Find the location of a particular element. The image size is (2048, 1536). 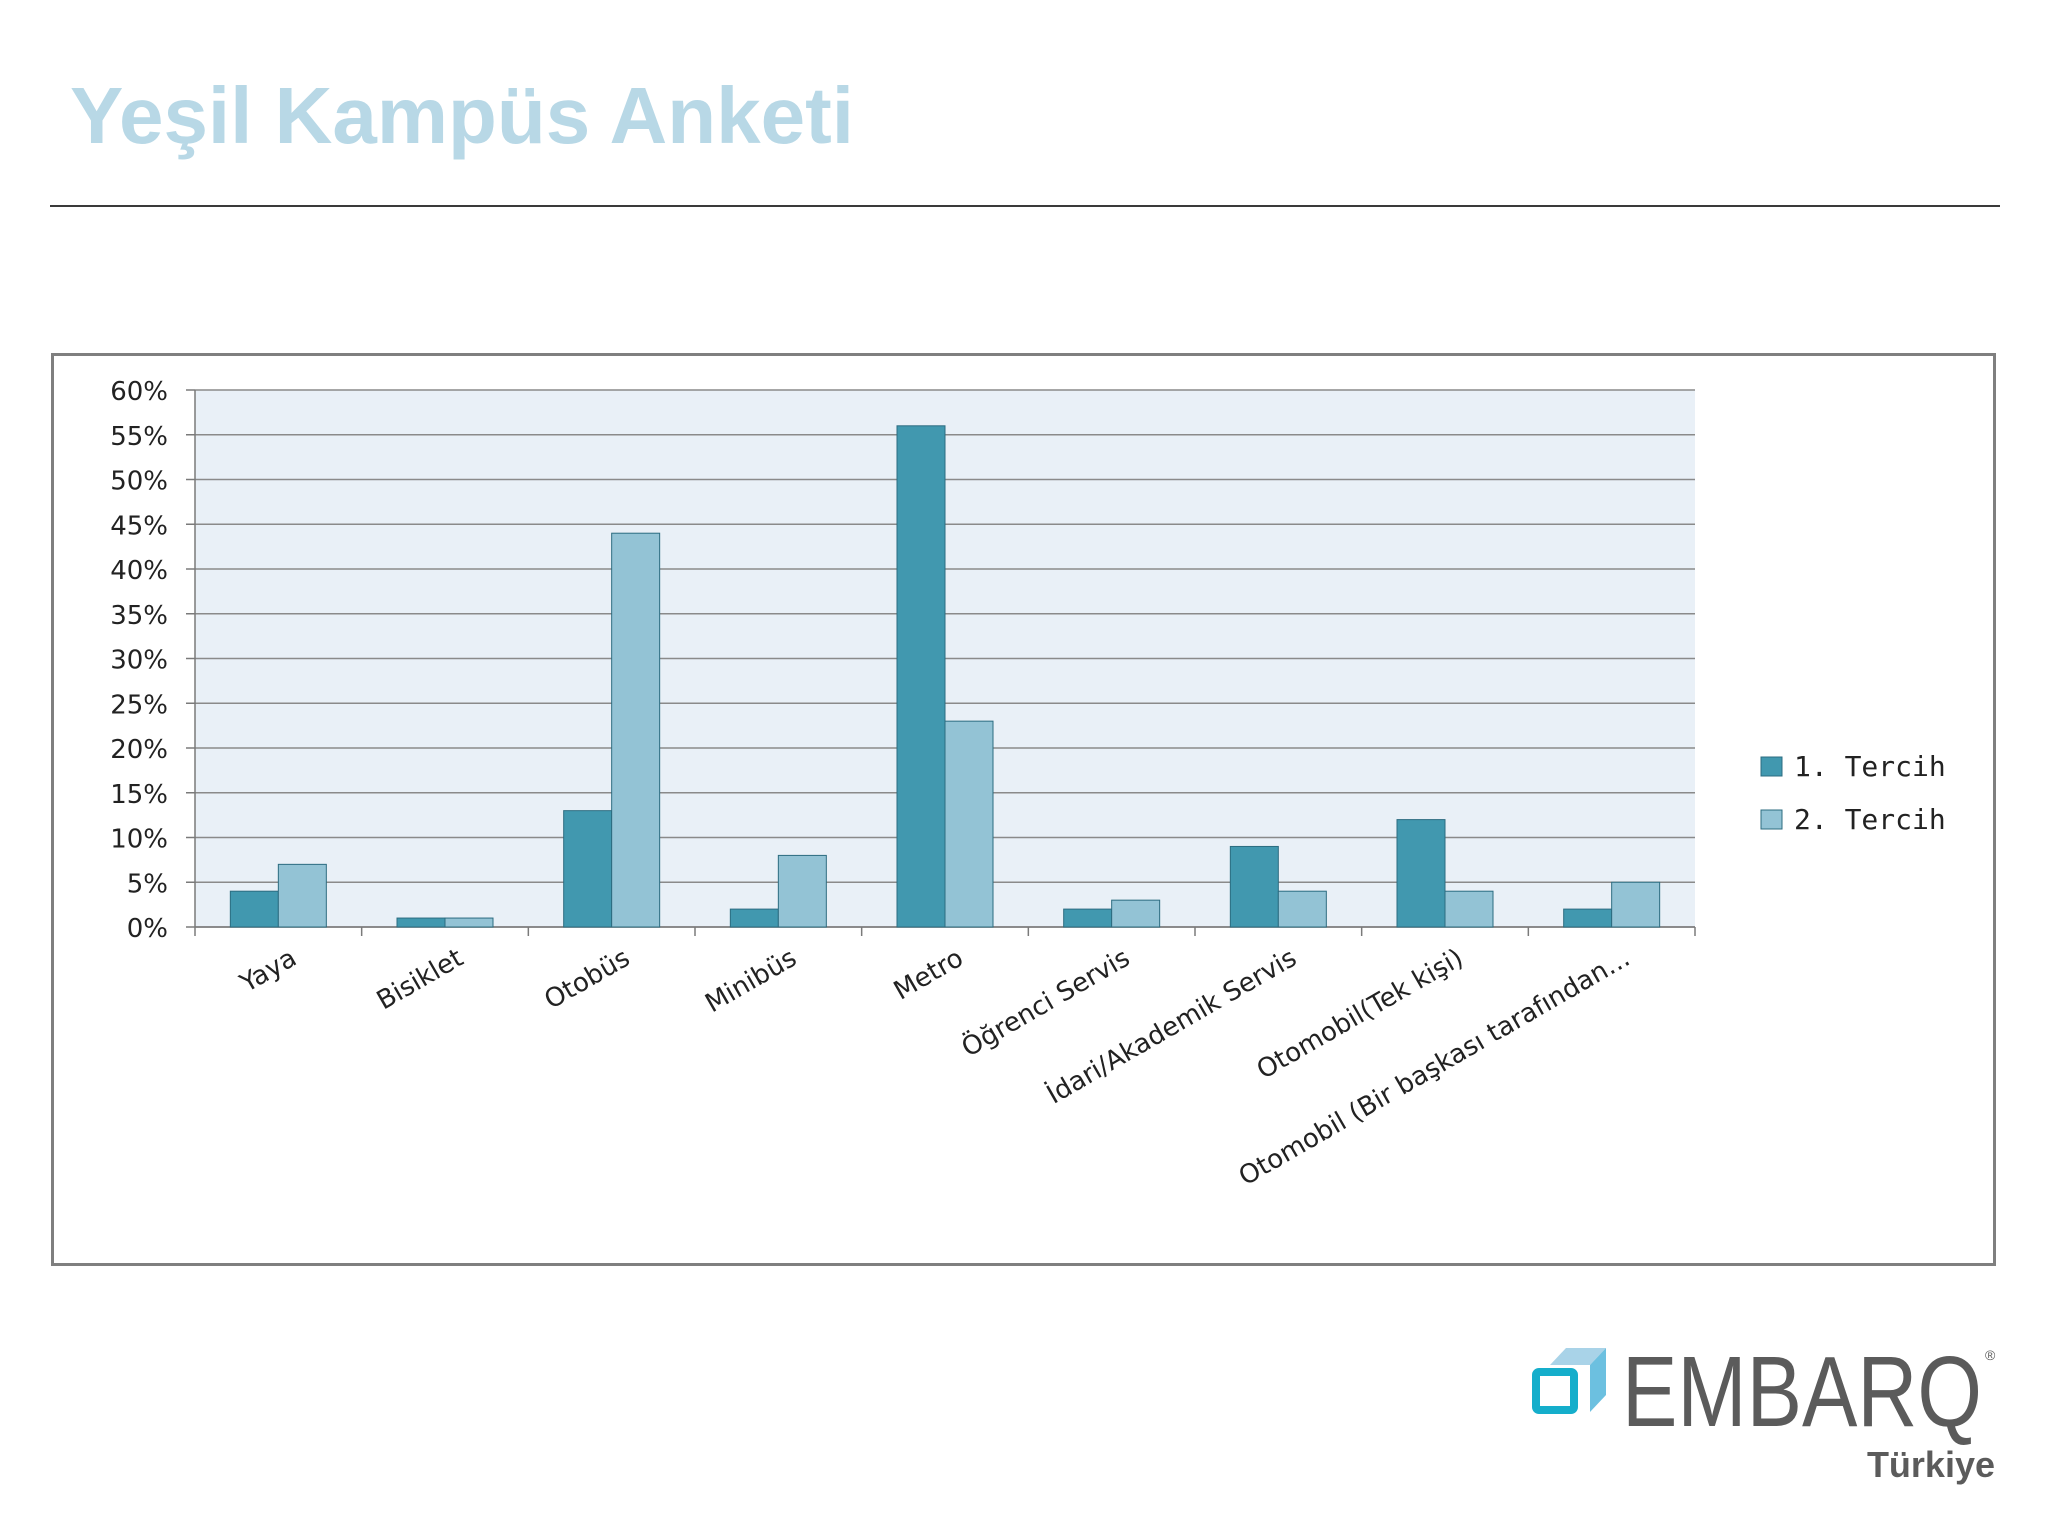

y-tick-label: 30% is located at coordinates (139, 661).